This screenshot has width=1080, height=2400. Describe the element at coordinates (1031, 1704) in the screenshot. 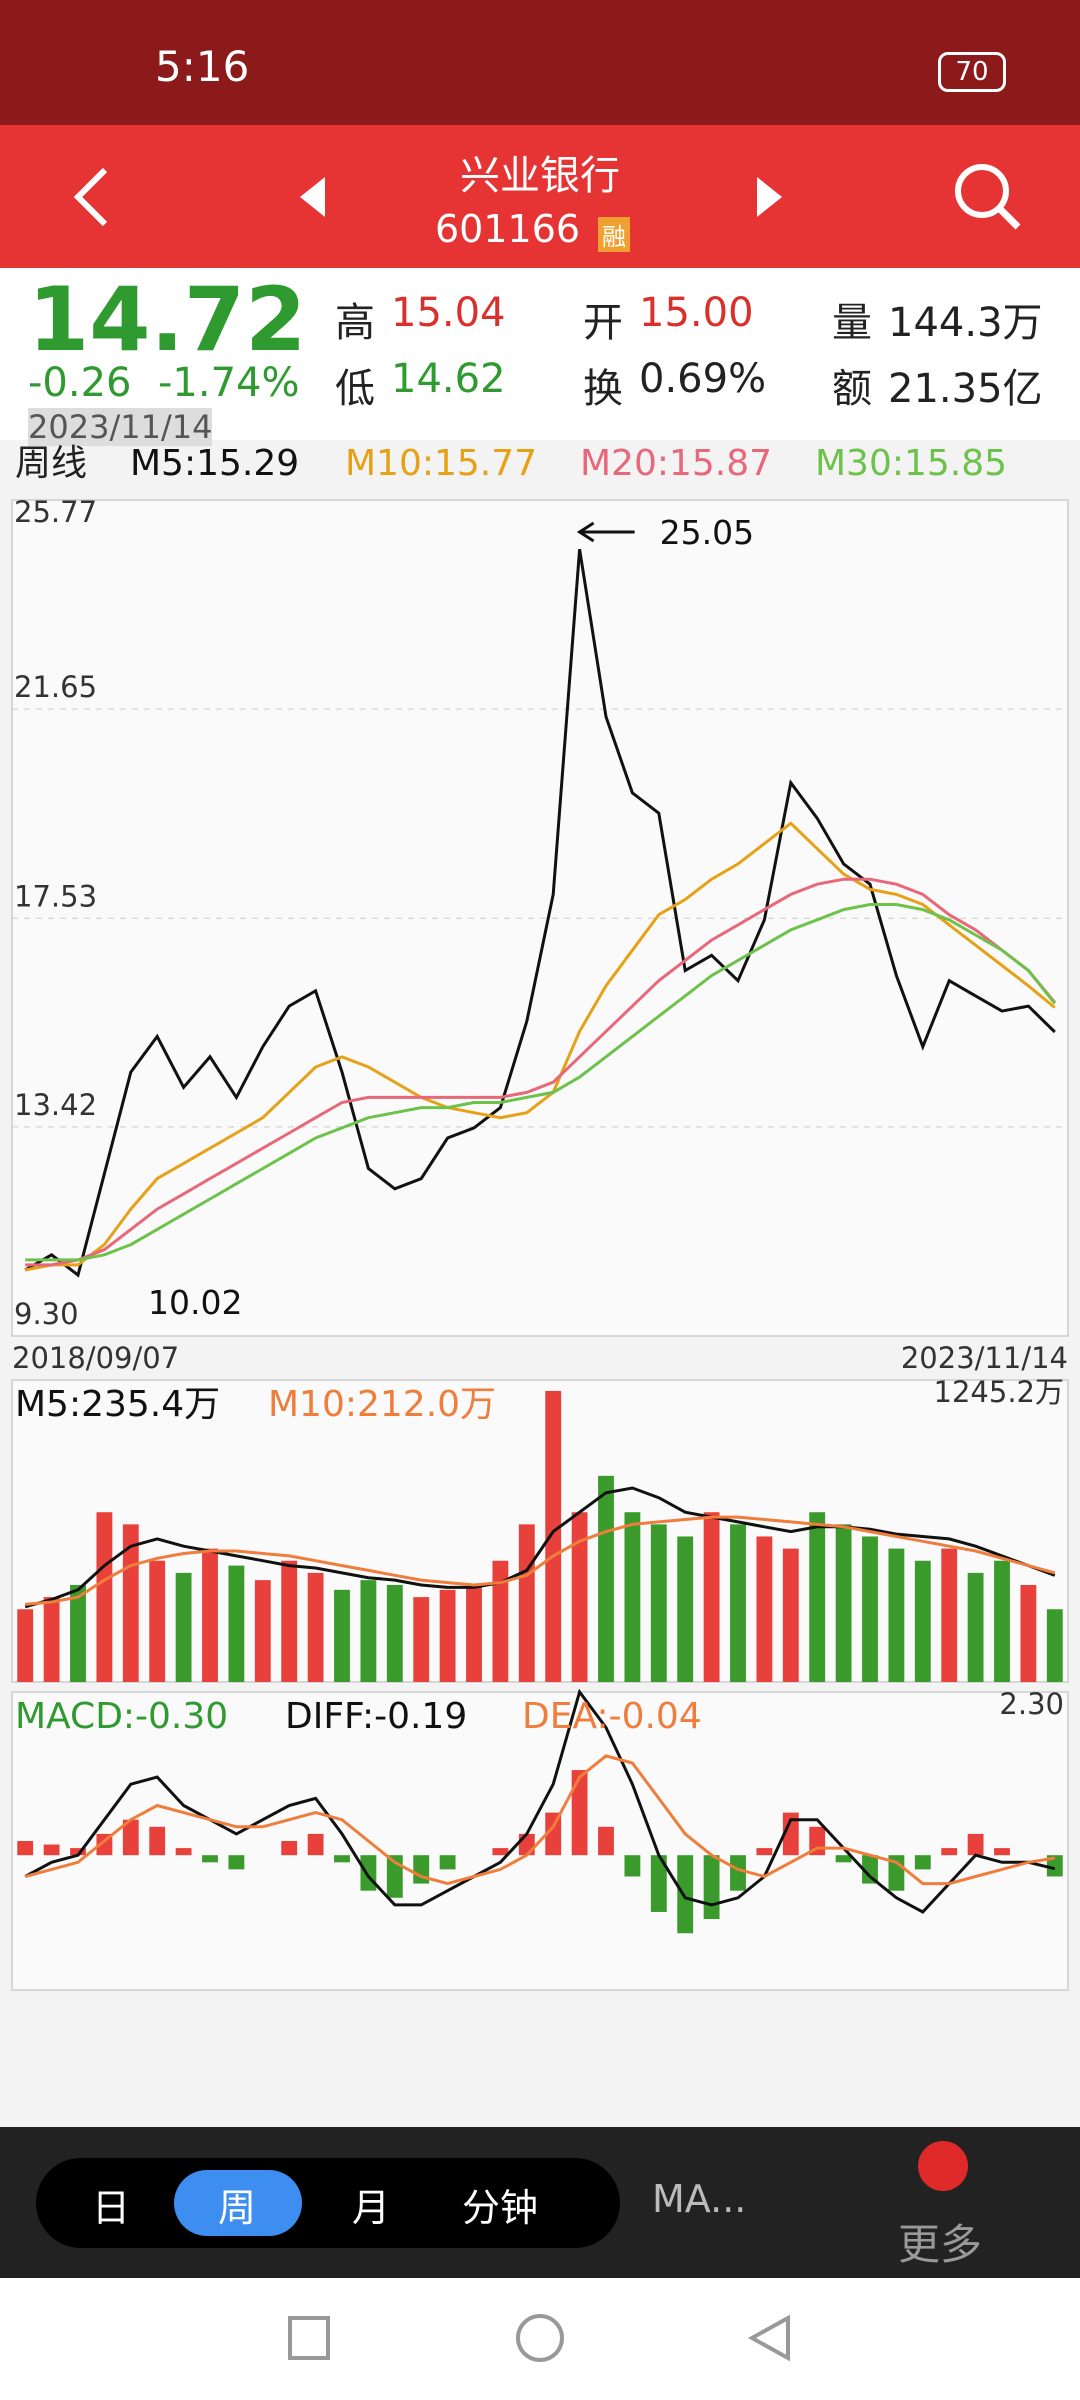

I see `y-tick-label: 2.30` at that location.